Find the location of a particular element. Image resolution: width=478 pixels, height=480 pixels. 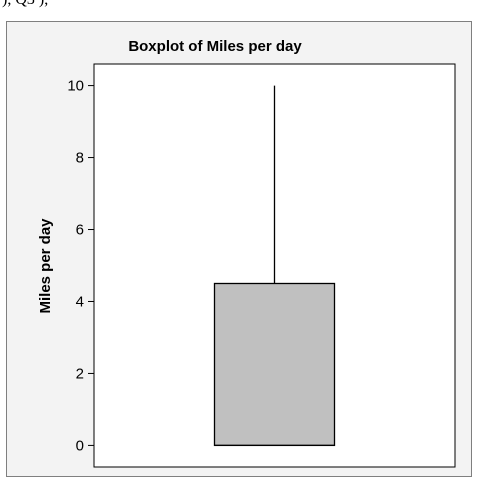

y-tick-label: 10 is located at coordinates (75, 86).